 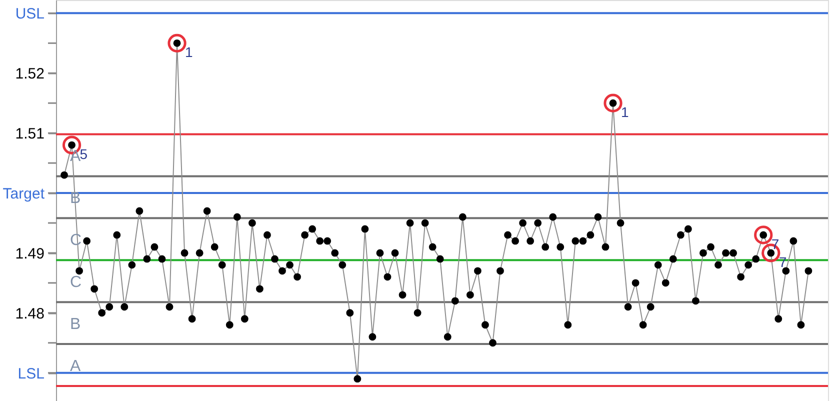 I want to click on y-tick-label: 1.49, so click(x=29, y=253).